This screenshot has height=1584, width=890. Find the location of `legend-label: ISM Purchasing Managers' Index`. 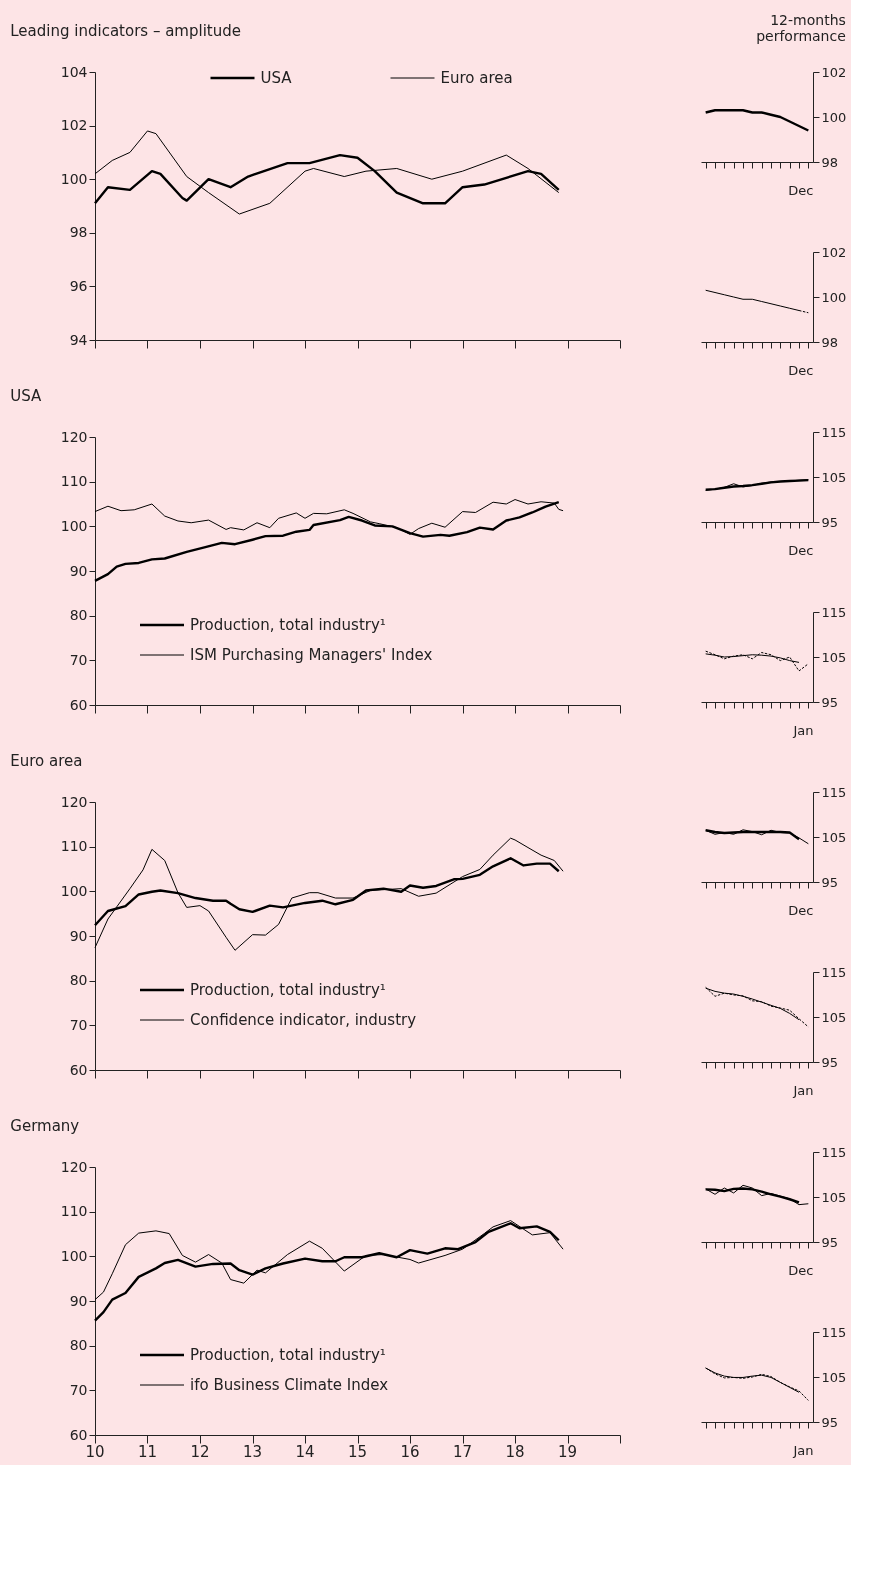

legend-label: ISM Purchasing Managers' Index is located at coordinates (311, 655).